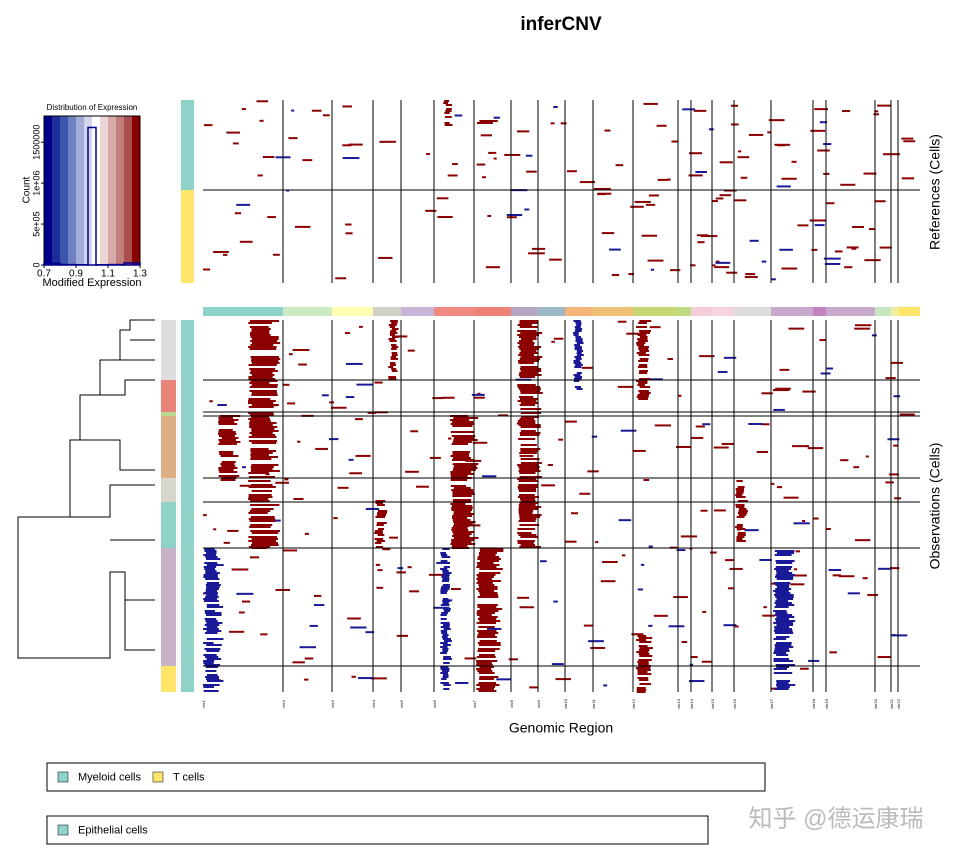  What do you see at coordinates (898, 703) in the screenshot?
I see `chr-label: chr22` at bounding box center [898, 703].